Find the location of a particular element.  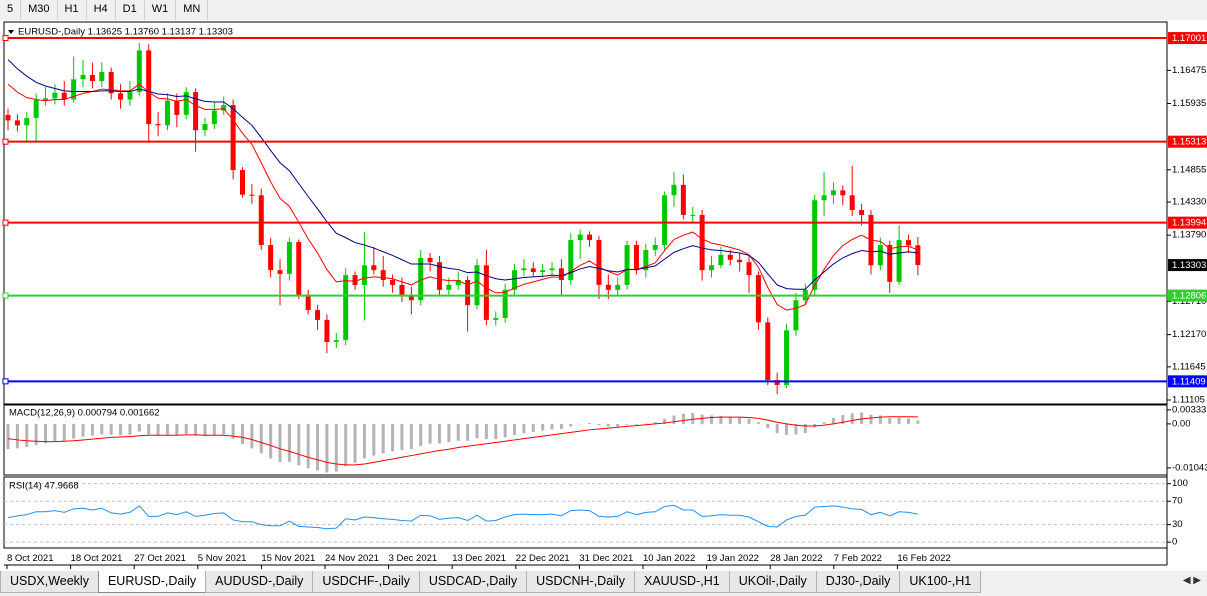

x-tick-label: 10 Jan 2022 is located at coordinates (669, 558).